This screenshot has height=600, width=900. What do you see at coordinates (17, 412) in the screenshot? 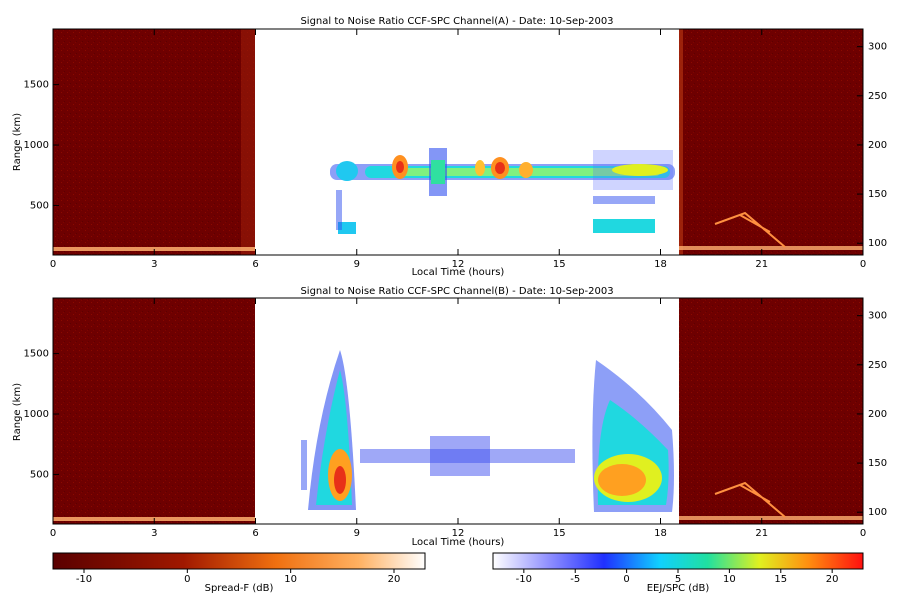
I see `panel-b-ylabel: Range (km)` at bounding box center [17, 412].